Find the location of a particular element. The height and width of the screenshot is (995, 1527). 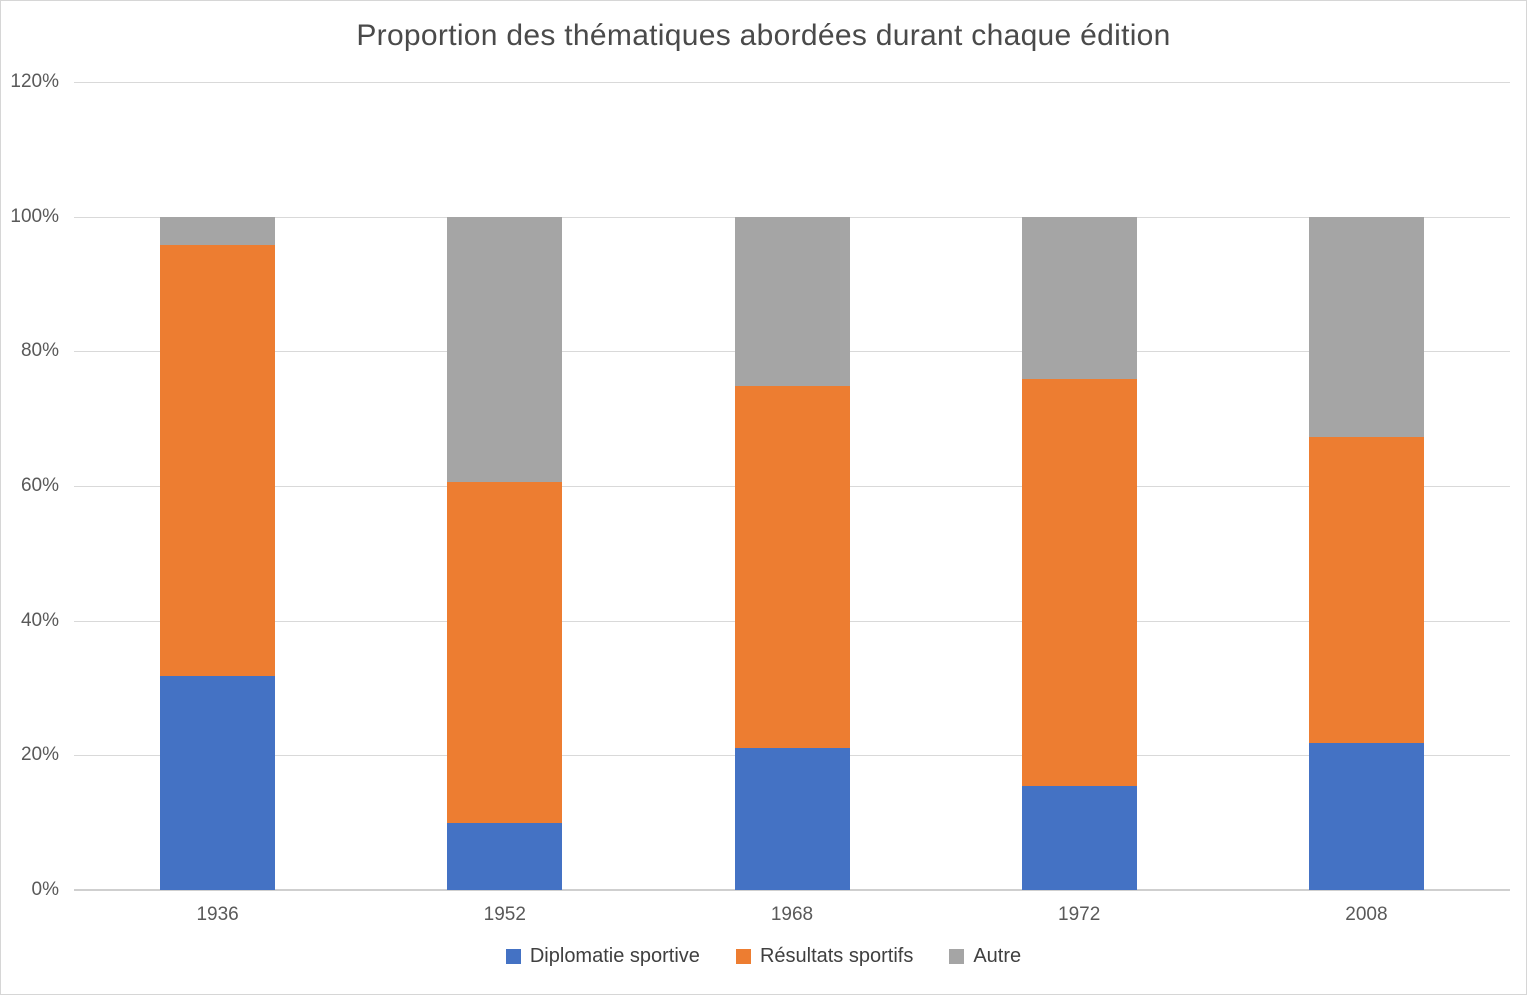

y-axis-tick-label: 40% is located at coordinates (39, 620).